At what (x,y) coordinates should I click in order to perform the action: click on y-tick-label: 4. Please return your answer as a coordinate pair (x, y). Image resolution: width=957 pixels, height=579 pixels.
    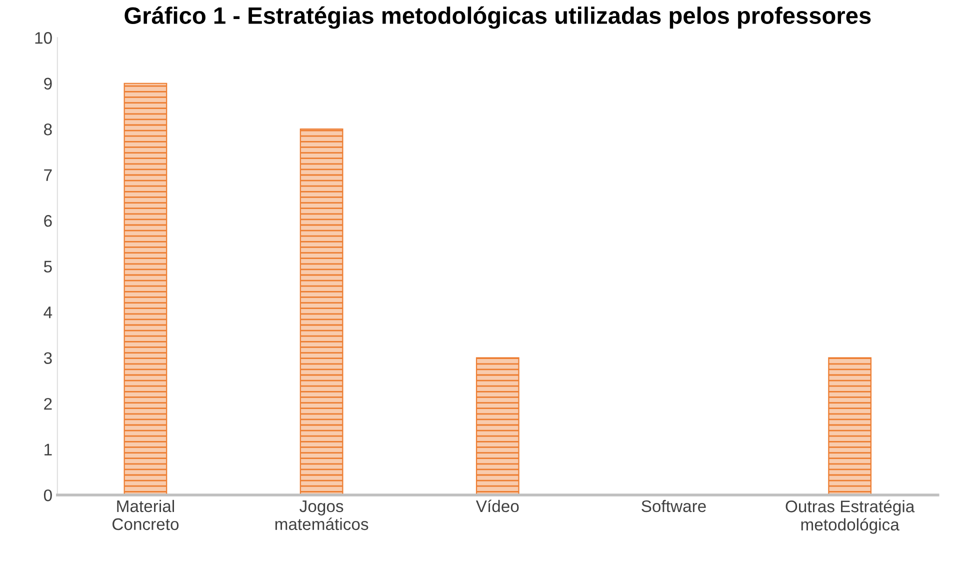
    Looking at the image, I should click on (48, 312).